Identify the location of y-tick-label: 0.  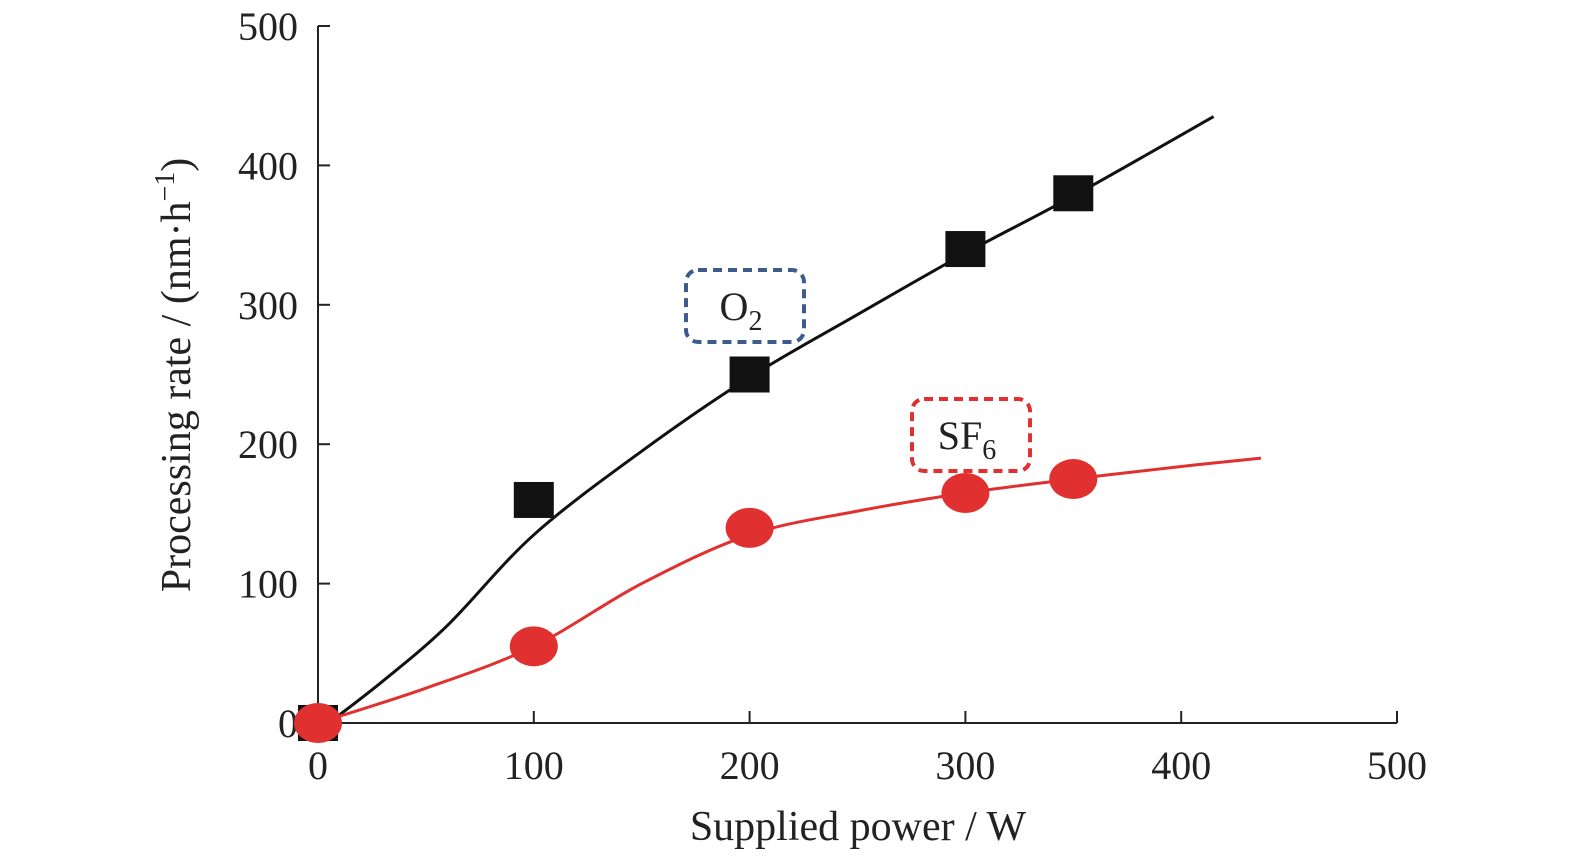
(288, 723).